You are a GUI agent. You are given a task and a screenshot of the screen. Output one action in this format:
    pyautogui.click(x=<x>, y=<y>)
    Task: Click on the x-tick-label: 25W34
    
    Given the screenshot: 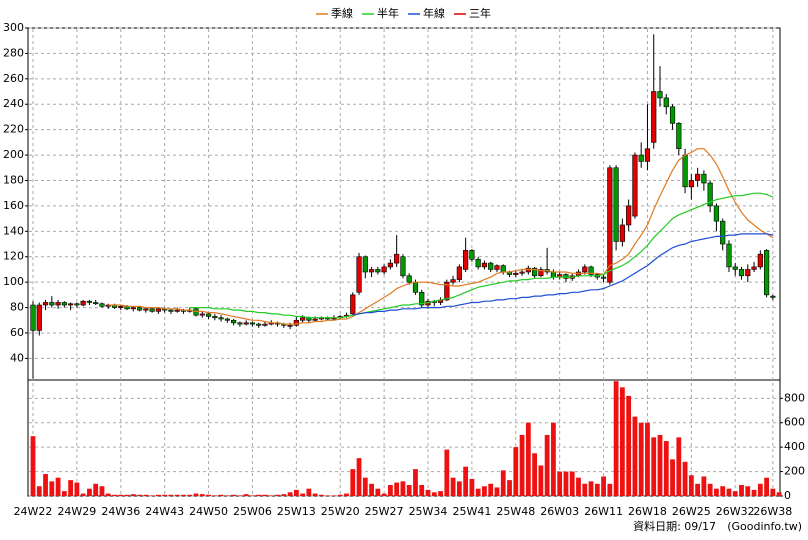 What is the action you would take?
    pyautogui.click(x=428, y=511)
    